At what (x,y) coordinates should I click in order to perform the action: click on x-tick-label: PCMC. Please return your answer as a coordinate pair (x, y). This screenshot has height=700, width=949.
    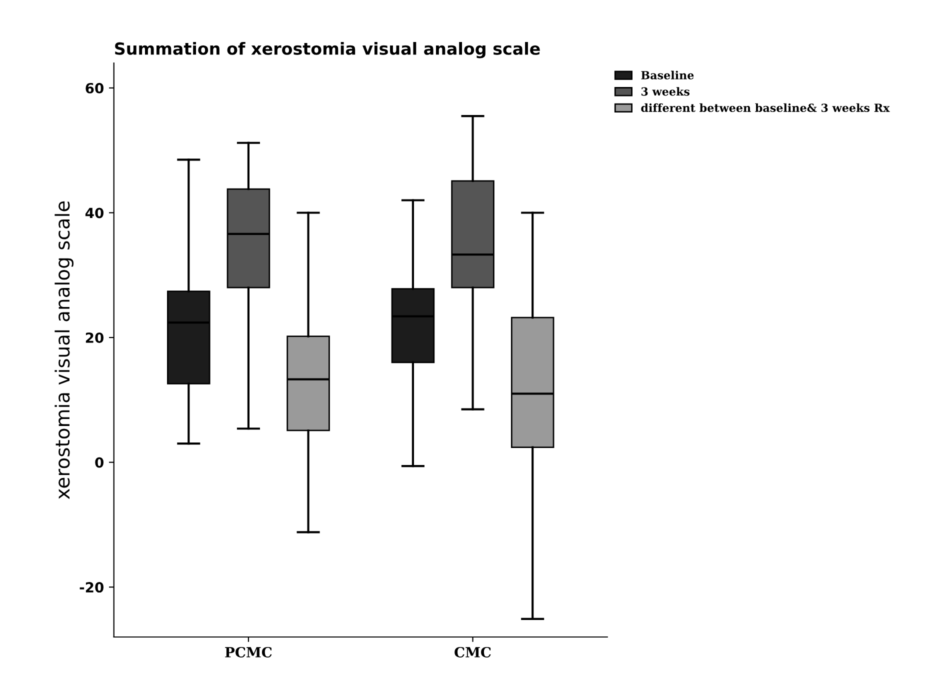
    Looking at the image, I should click on (248, 652).